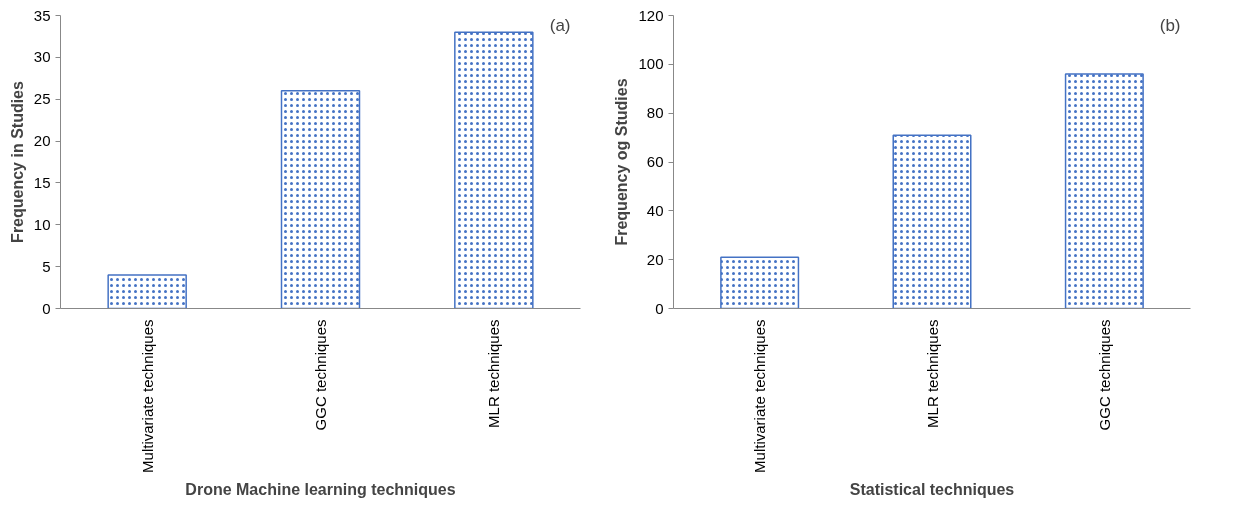 This screenshot has width=1234, height=513. Describe the element at coordinates (655, 161) in the screenshot. I see `y-tick-label: 60` at that location.